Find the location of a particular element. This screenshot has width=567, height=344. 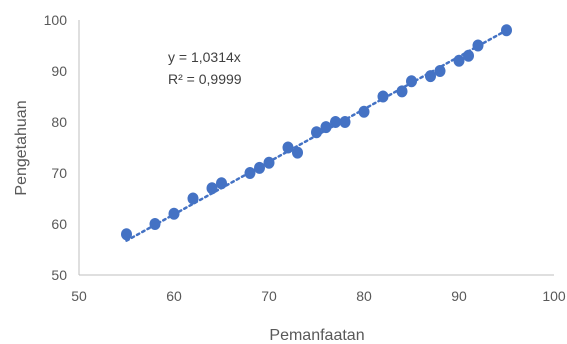

x-tick-label: 90 is located at coordinates (459, 296).